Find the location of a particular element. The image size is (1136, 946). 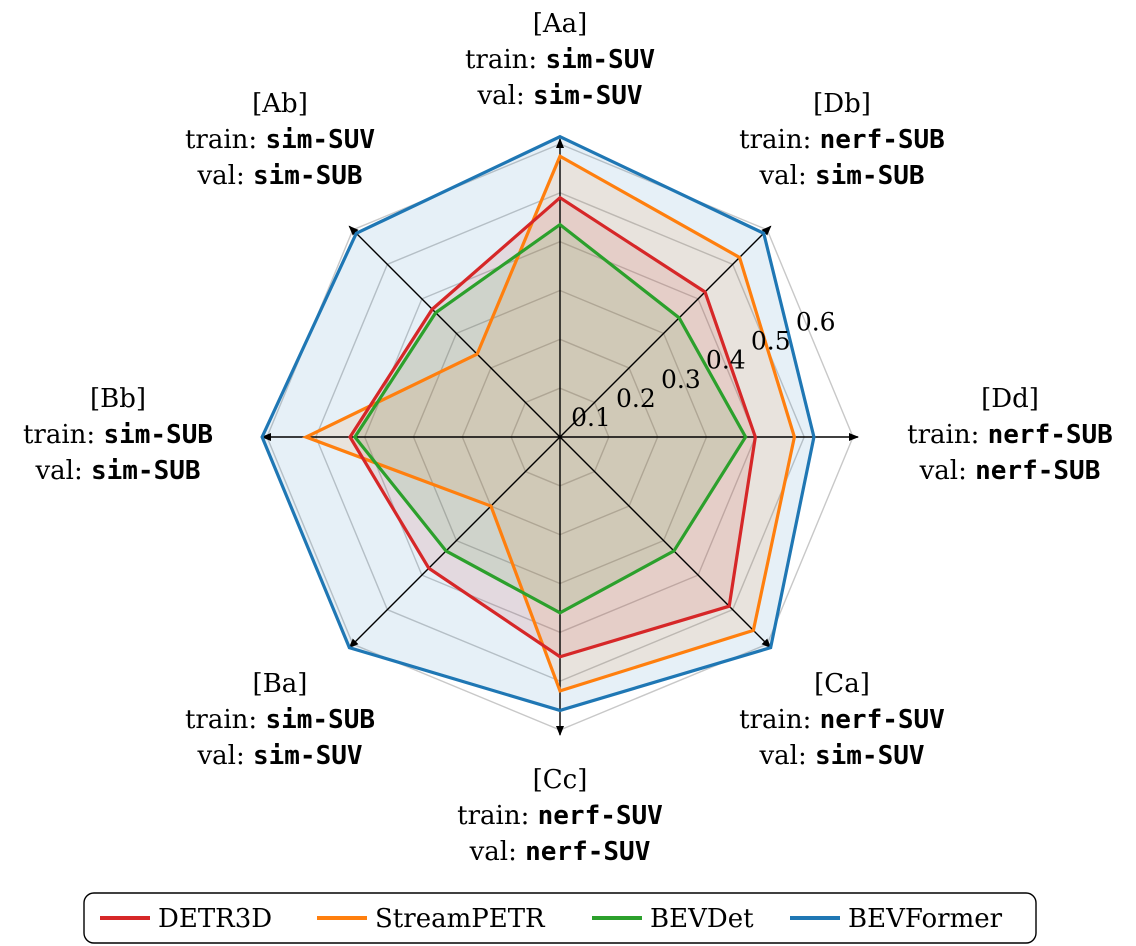

val-label: val: nerf-SUB is located at coordinates (1010, 471).